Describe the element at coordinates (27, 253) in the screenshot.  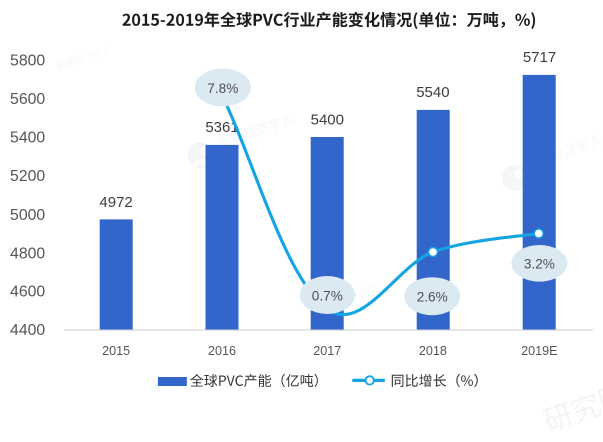
I see `svg-text: 4800` at that location.